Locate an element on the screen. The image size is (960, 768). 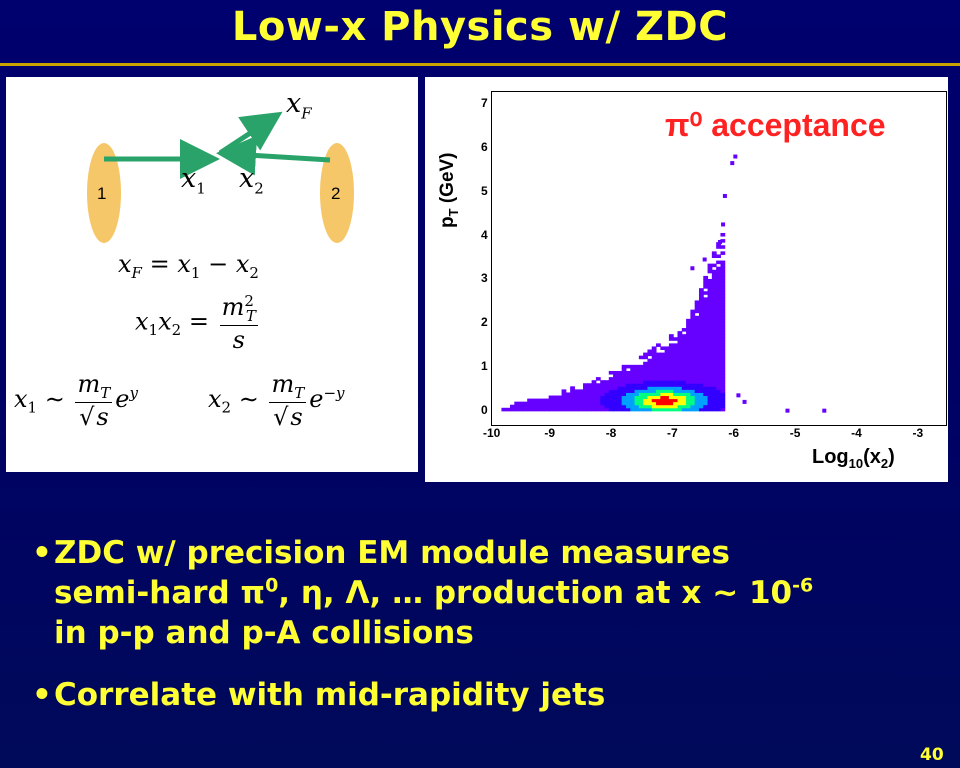
y-tick-label: 4 is located at coordinates (484, 235).